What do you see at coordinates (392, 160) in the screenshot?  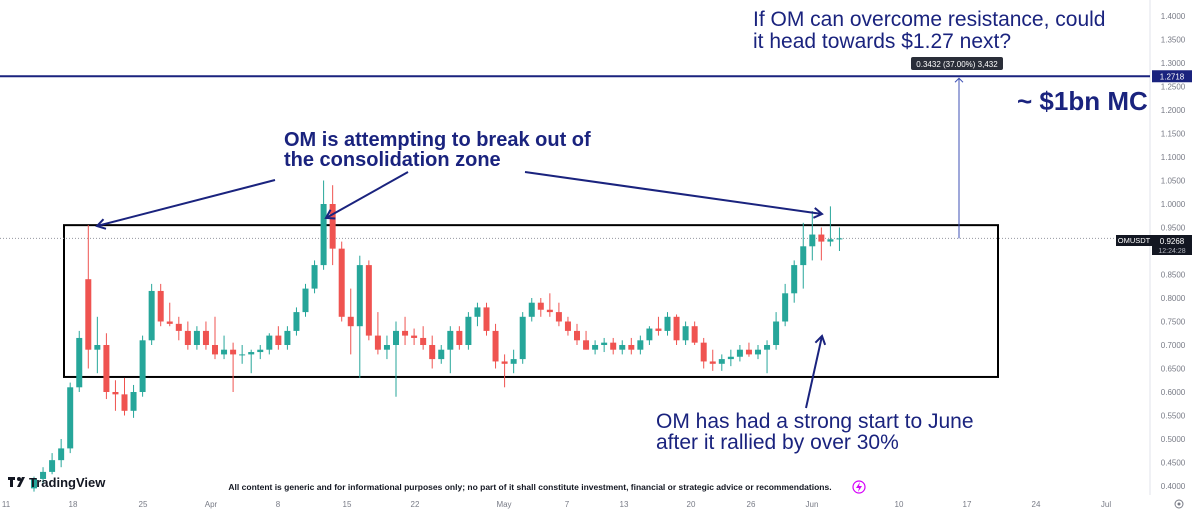 I see `breakout-note-line-2: the consolidation zone` at bounding box center [392, 160].